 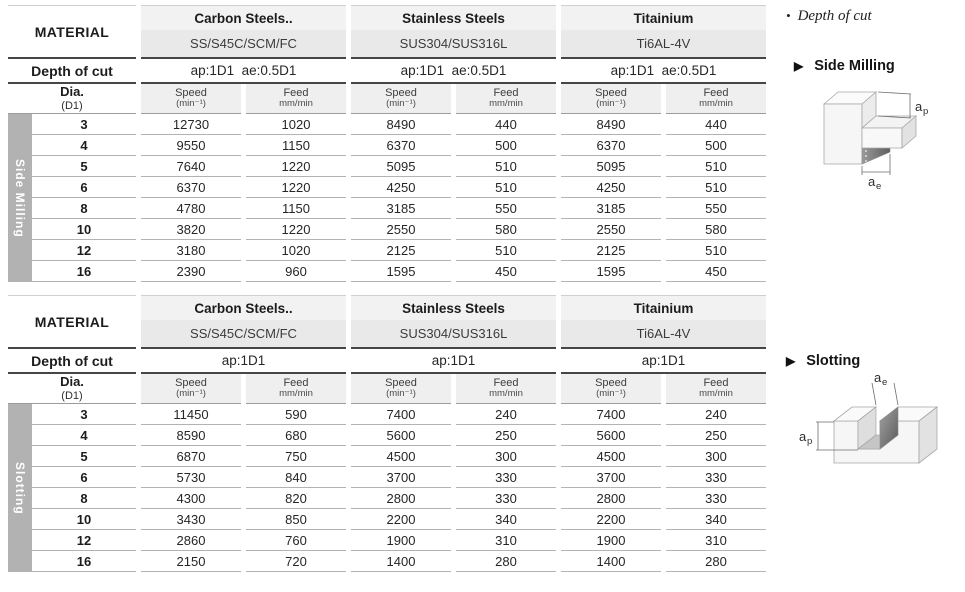 What do you see at coordinates (72, 321) in the screenshot?
I see `material-header: MATERIAL` at bounding box center [72, 321].